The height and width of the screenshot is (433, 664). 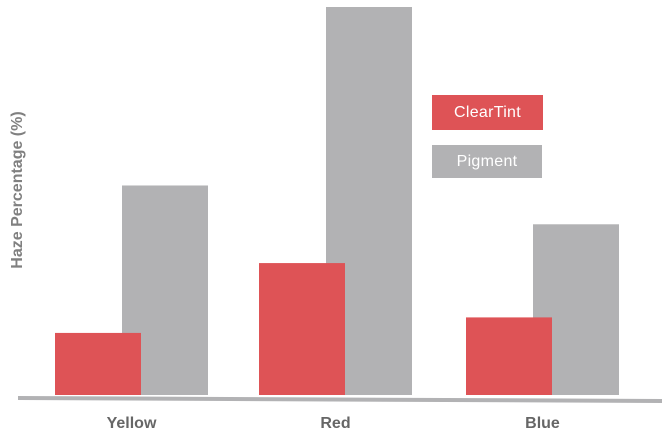 I want to click on x-tick-labels: Yellow Red Blue, so click(x=333, y=423).